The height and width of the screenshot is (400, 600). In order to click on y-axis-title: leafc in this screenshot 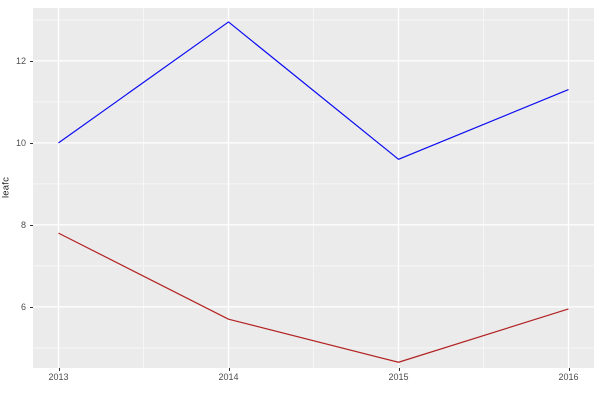, I will do `click(6, 187)`.